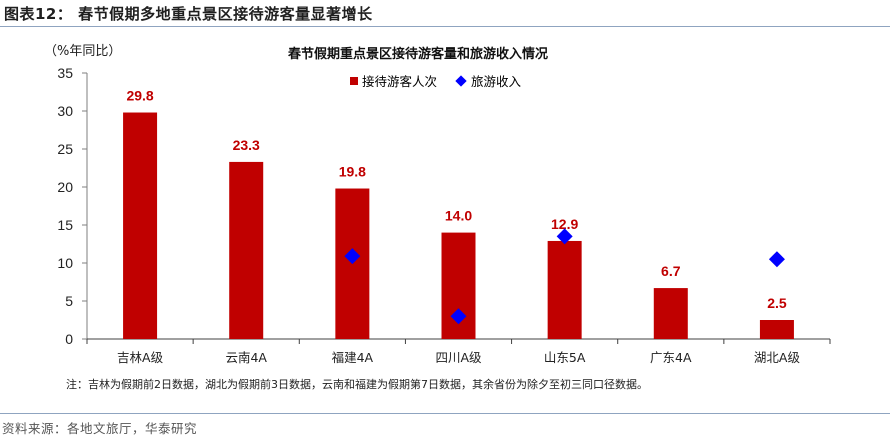 This screenshot has width=890, height=438. I want to click on legend: 接待游客人次 旅游收入, so click(435, 80).